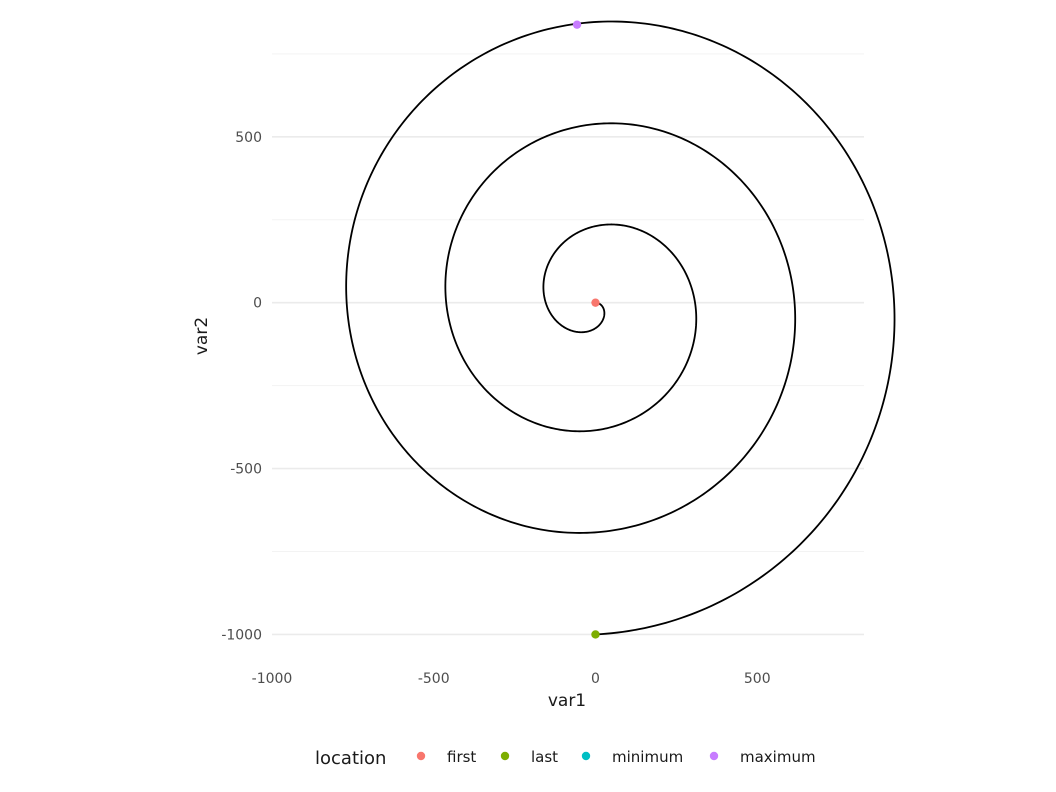 Image resolution: width=1056 pixels, height=792 pixels. Describe the element at coordinates (595, 302) in the screenshot. I see `point-first` at that location.